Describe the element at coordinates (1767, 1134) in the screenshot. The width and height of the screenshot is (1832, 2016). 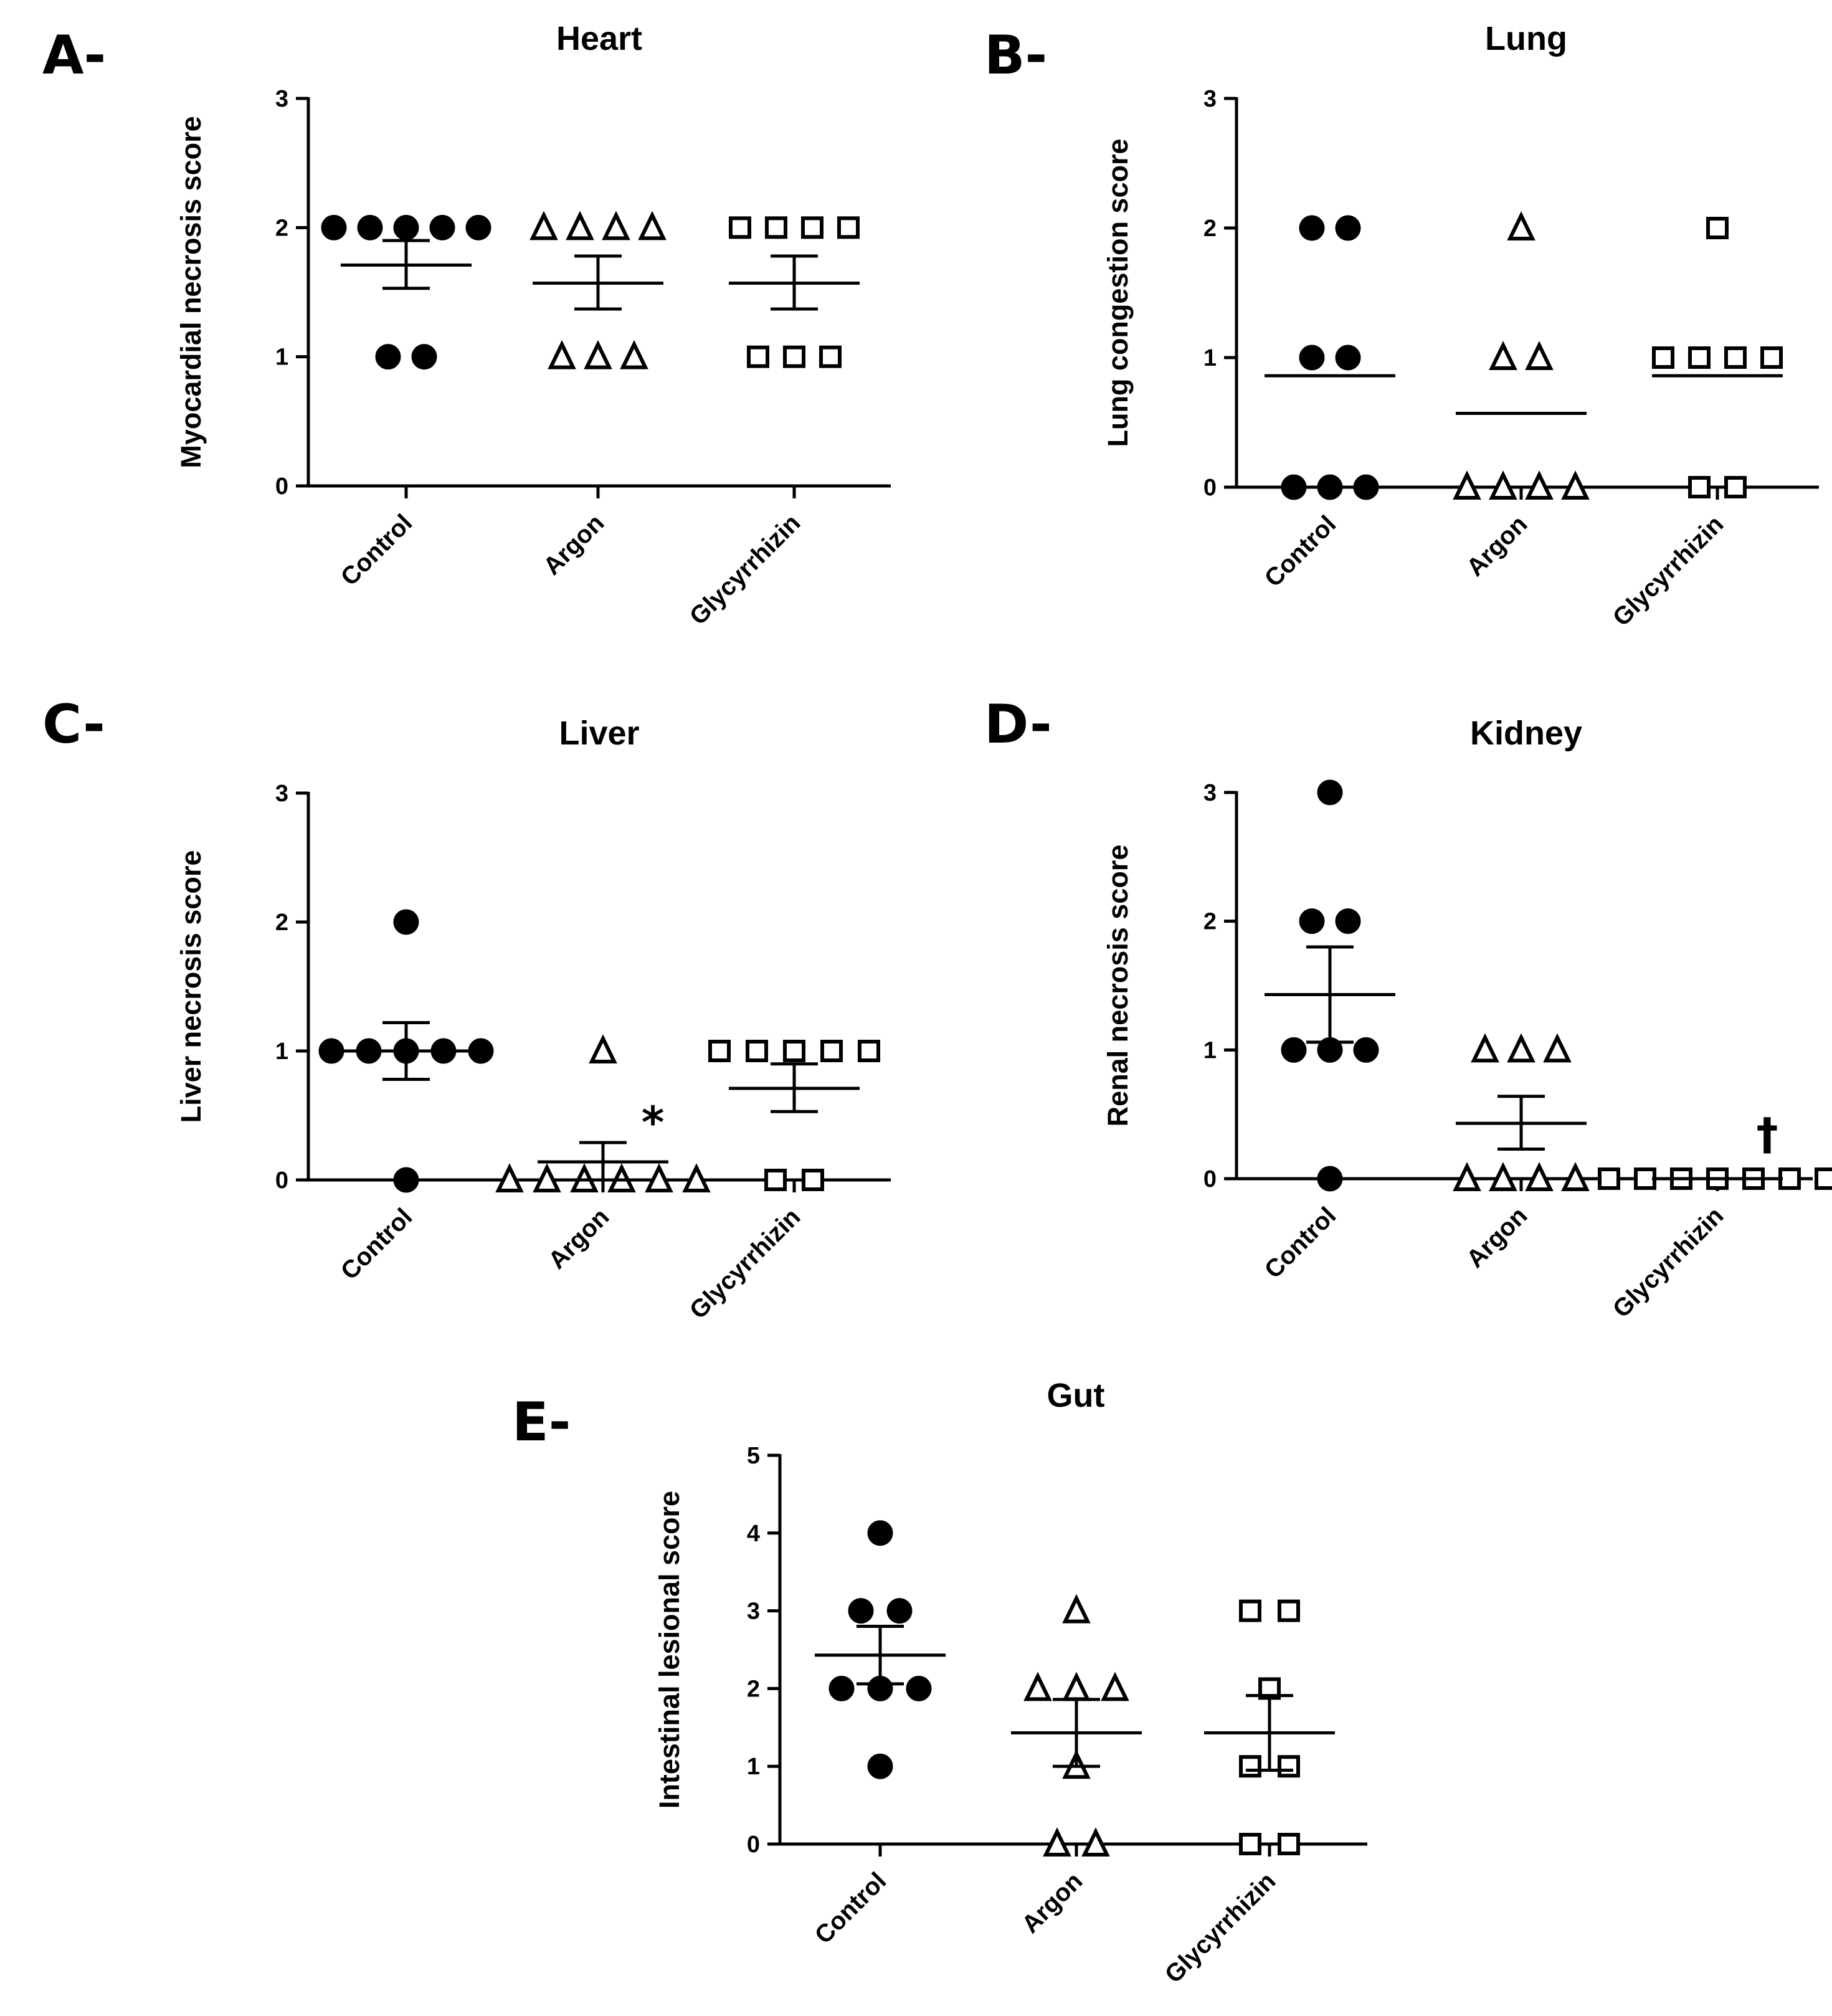
I see `significance-marker: †` at that location.